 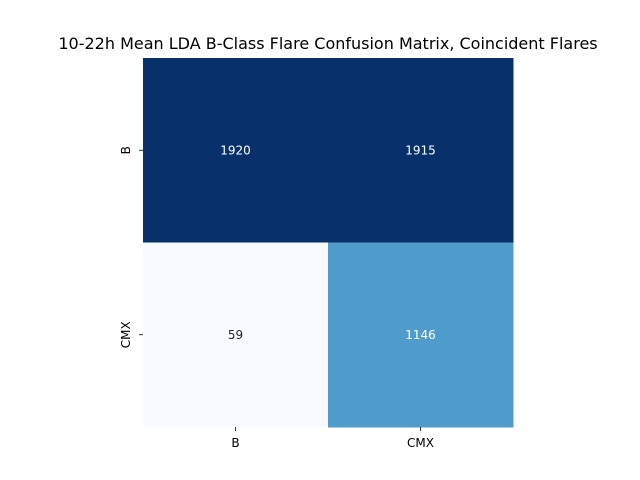 What do you see at coordinates (235, 443) in the screenshot?
I see `x-tick-label: B` at bounding box center [235, 443].